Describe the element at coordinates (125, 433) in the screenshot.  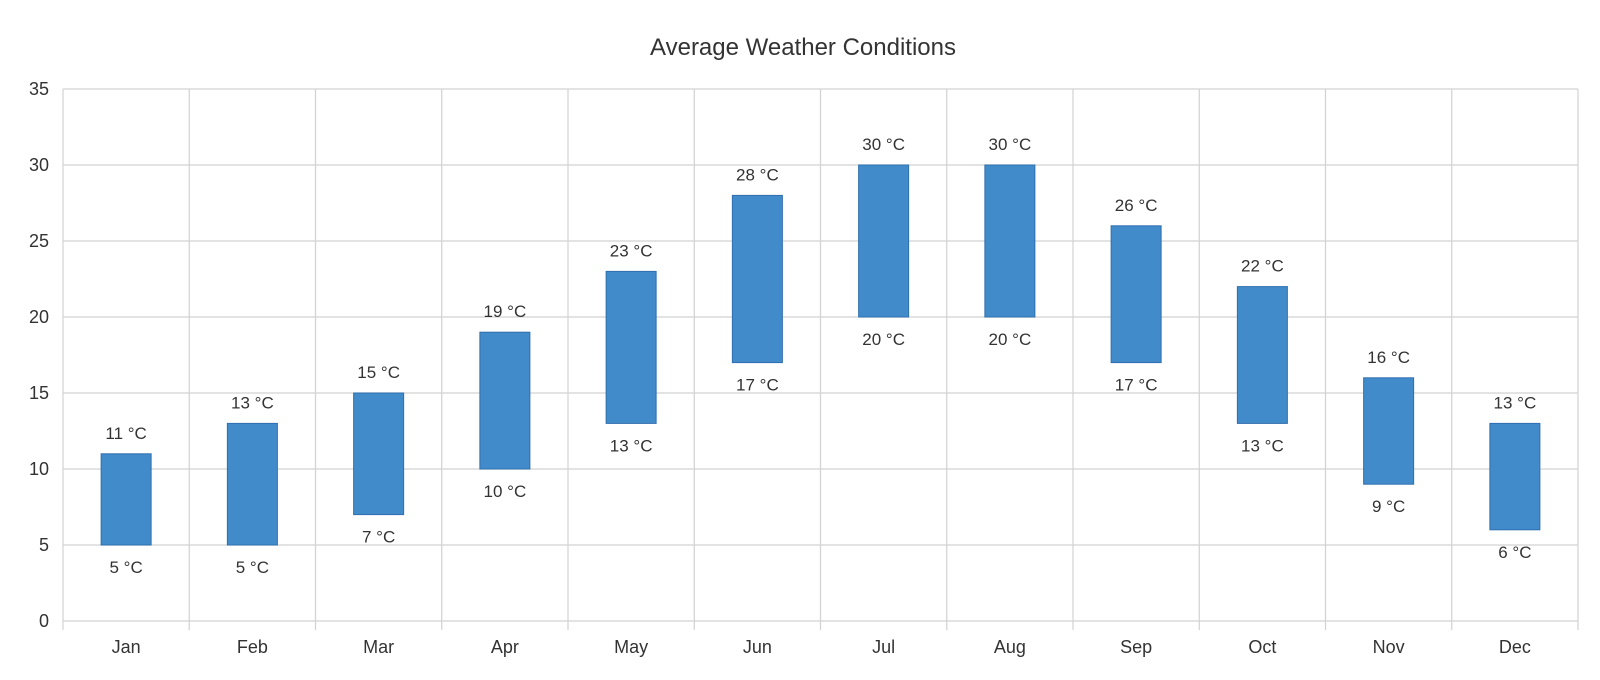
I see `data-label-high: 11 °C` at that location.